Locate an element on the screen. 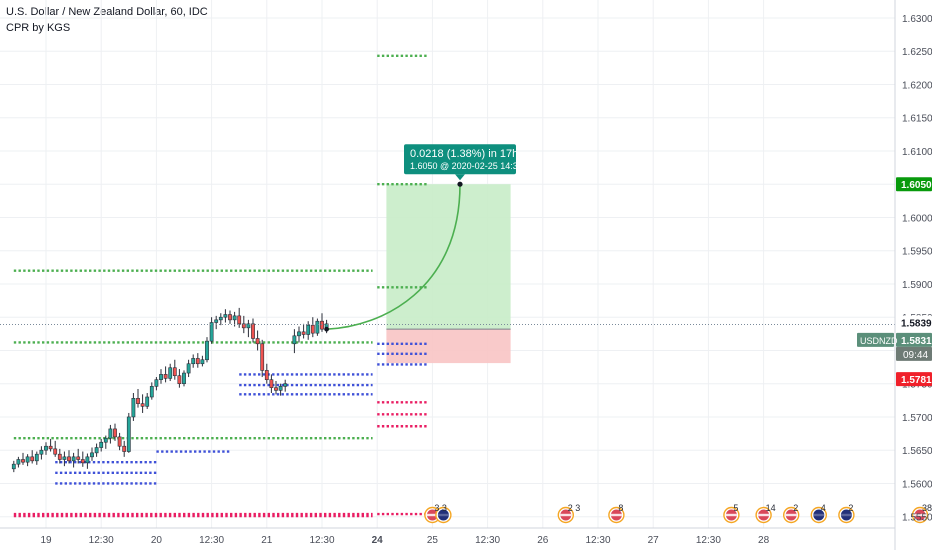 The height and width of the screenshot is (550, 932). target-zone is located at coordinates (448, 257).